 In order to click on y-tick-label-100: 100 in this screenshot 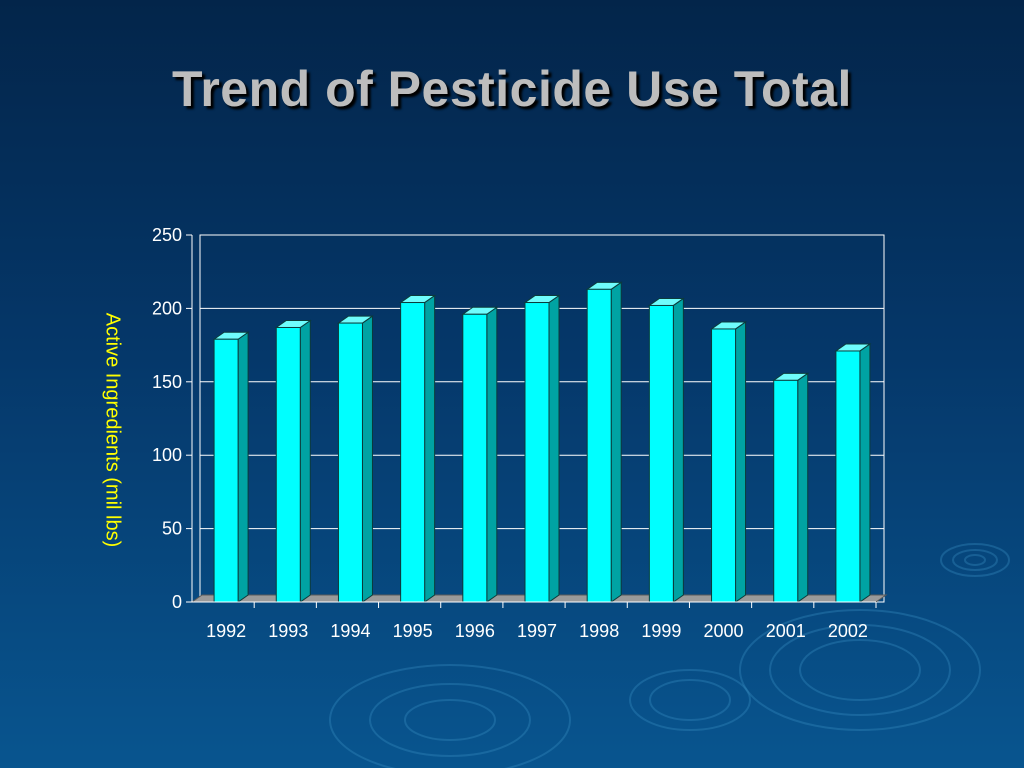, I will do `click(167, 455)`.